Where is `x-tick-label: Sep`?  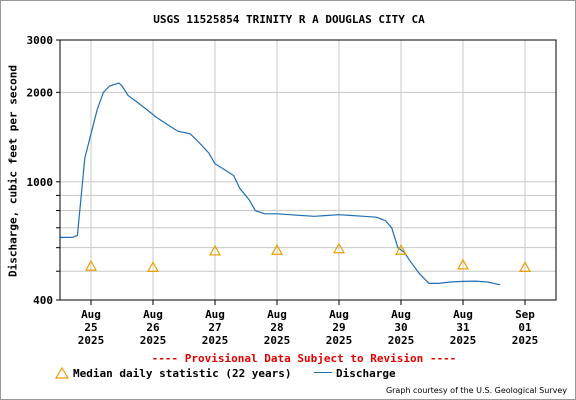 x-tick-label: Sep is located at coordinates (525, 314).